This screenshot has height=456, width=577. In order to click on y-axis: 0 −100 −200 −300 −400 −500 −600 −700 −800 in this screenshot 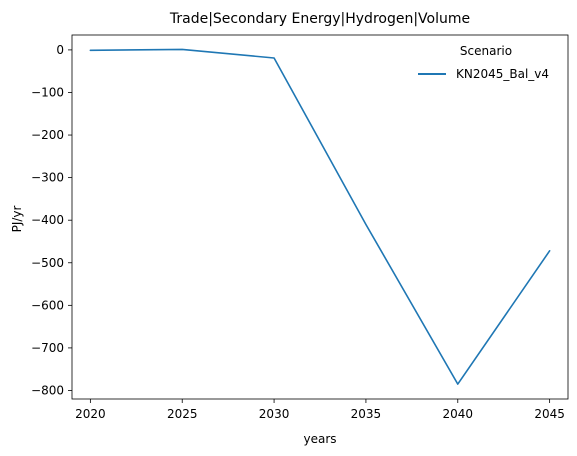, I will do `click(51, 220)`.